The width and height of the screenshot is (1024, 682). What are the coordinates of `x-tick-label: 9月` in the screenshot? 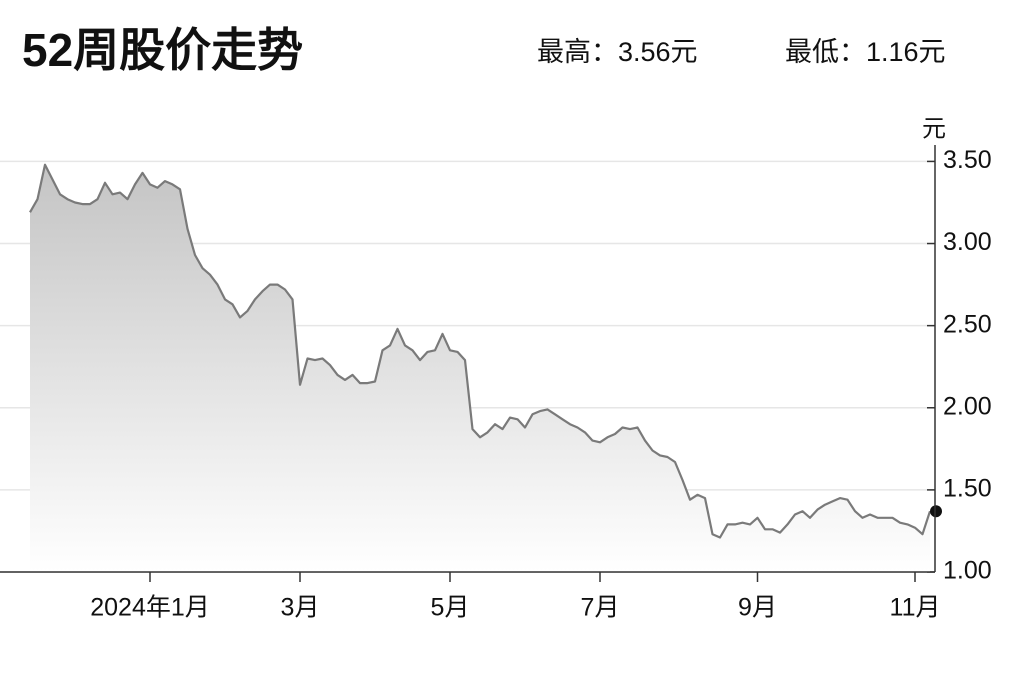 It's located at (757, 608).